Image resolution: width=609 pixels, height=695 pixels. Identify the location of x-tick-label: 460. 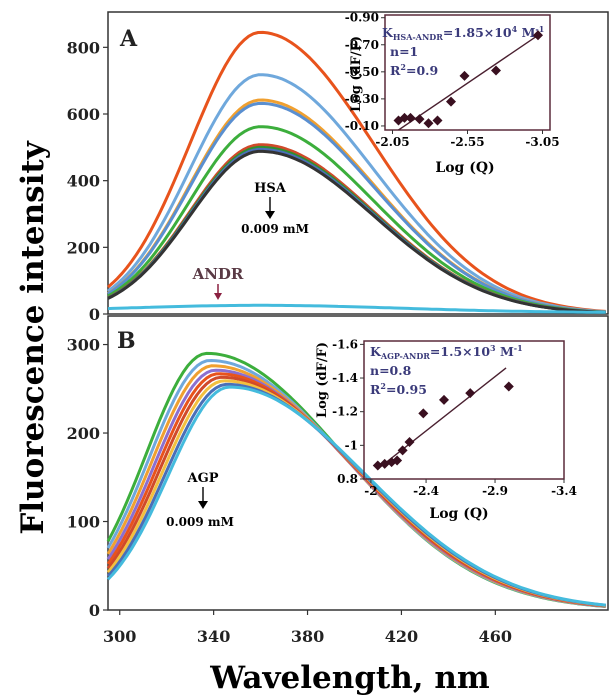
(495, 636).